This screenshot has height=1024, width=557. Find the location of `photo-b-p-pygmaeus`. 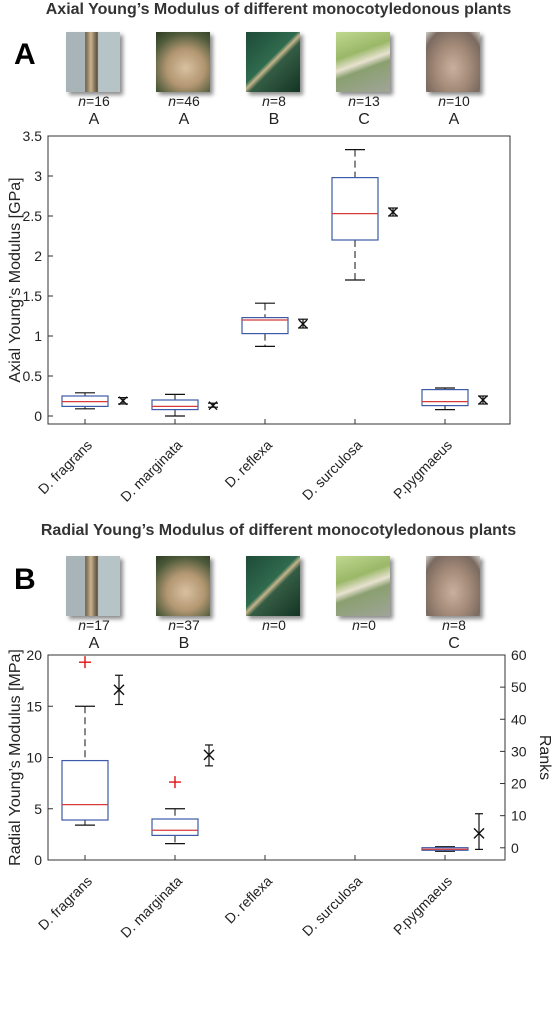

photo-b-p-pygmaeus is located at coordinates (453, 586).